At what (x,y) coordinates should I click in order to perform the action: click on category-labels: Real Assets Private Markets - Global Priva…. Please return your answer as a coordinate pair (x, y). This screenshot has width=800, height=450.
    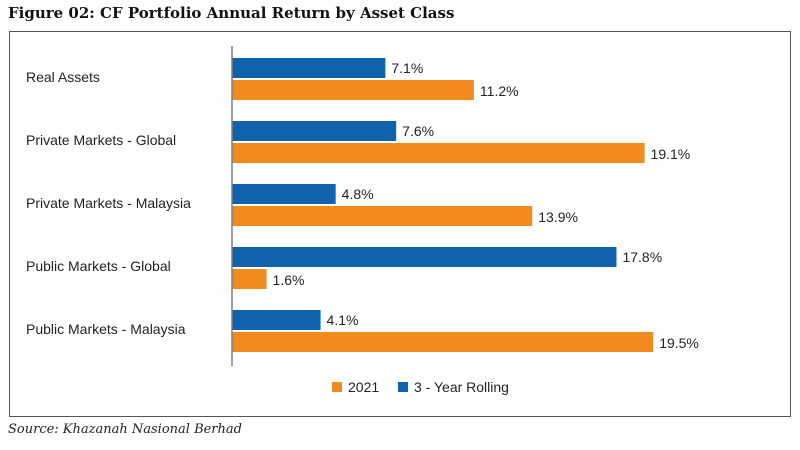
    Looking at the image, I should click on (108, 203).